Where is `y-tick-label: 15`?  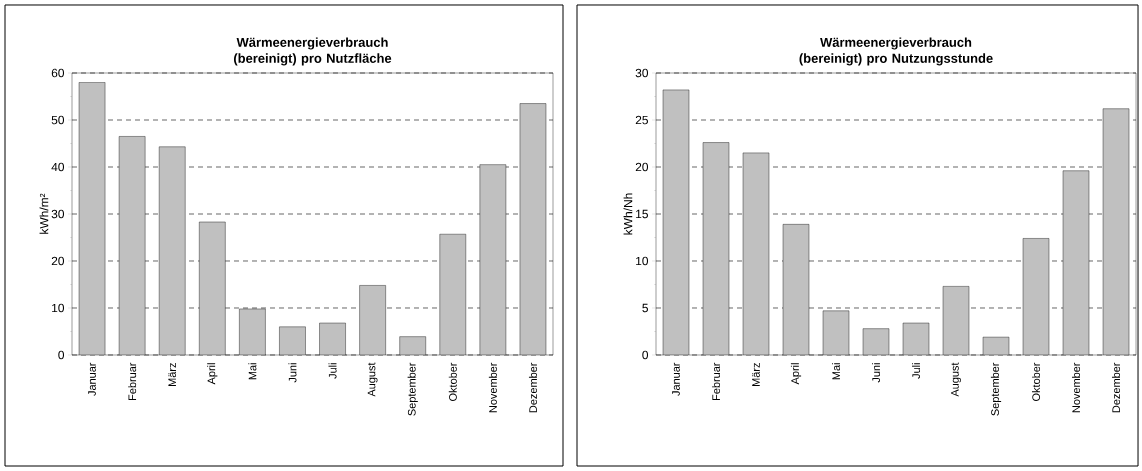 y-tick-label: 15 is located at coordinates (642, 214).